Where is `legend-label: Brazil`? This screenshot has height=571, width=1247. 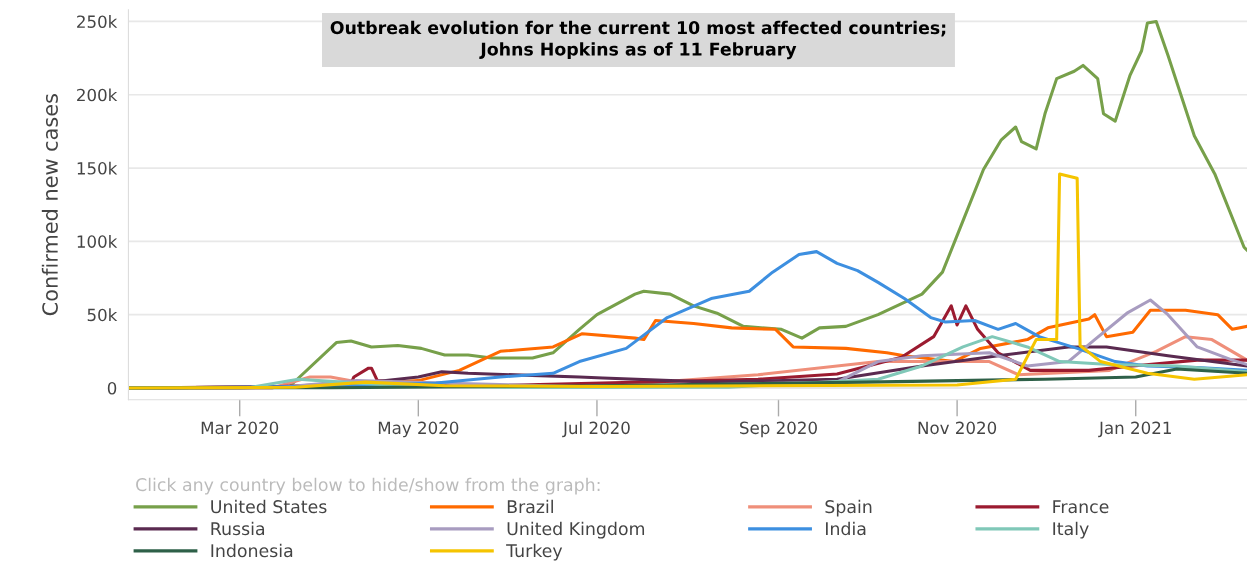 legend-label: Brazil is located at coordinates (530, 506).